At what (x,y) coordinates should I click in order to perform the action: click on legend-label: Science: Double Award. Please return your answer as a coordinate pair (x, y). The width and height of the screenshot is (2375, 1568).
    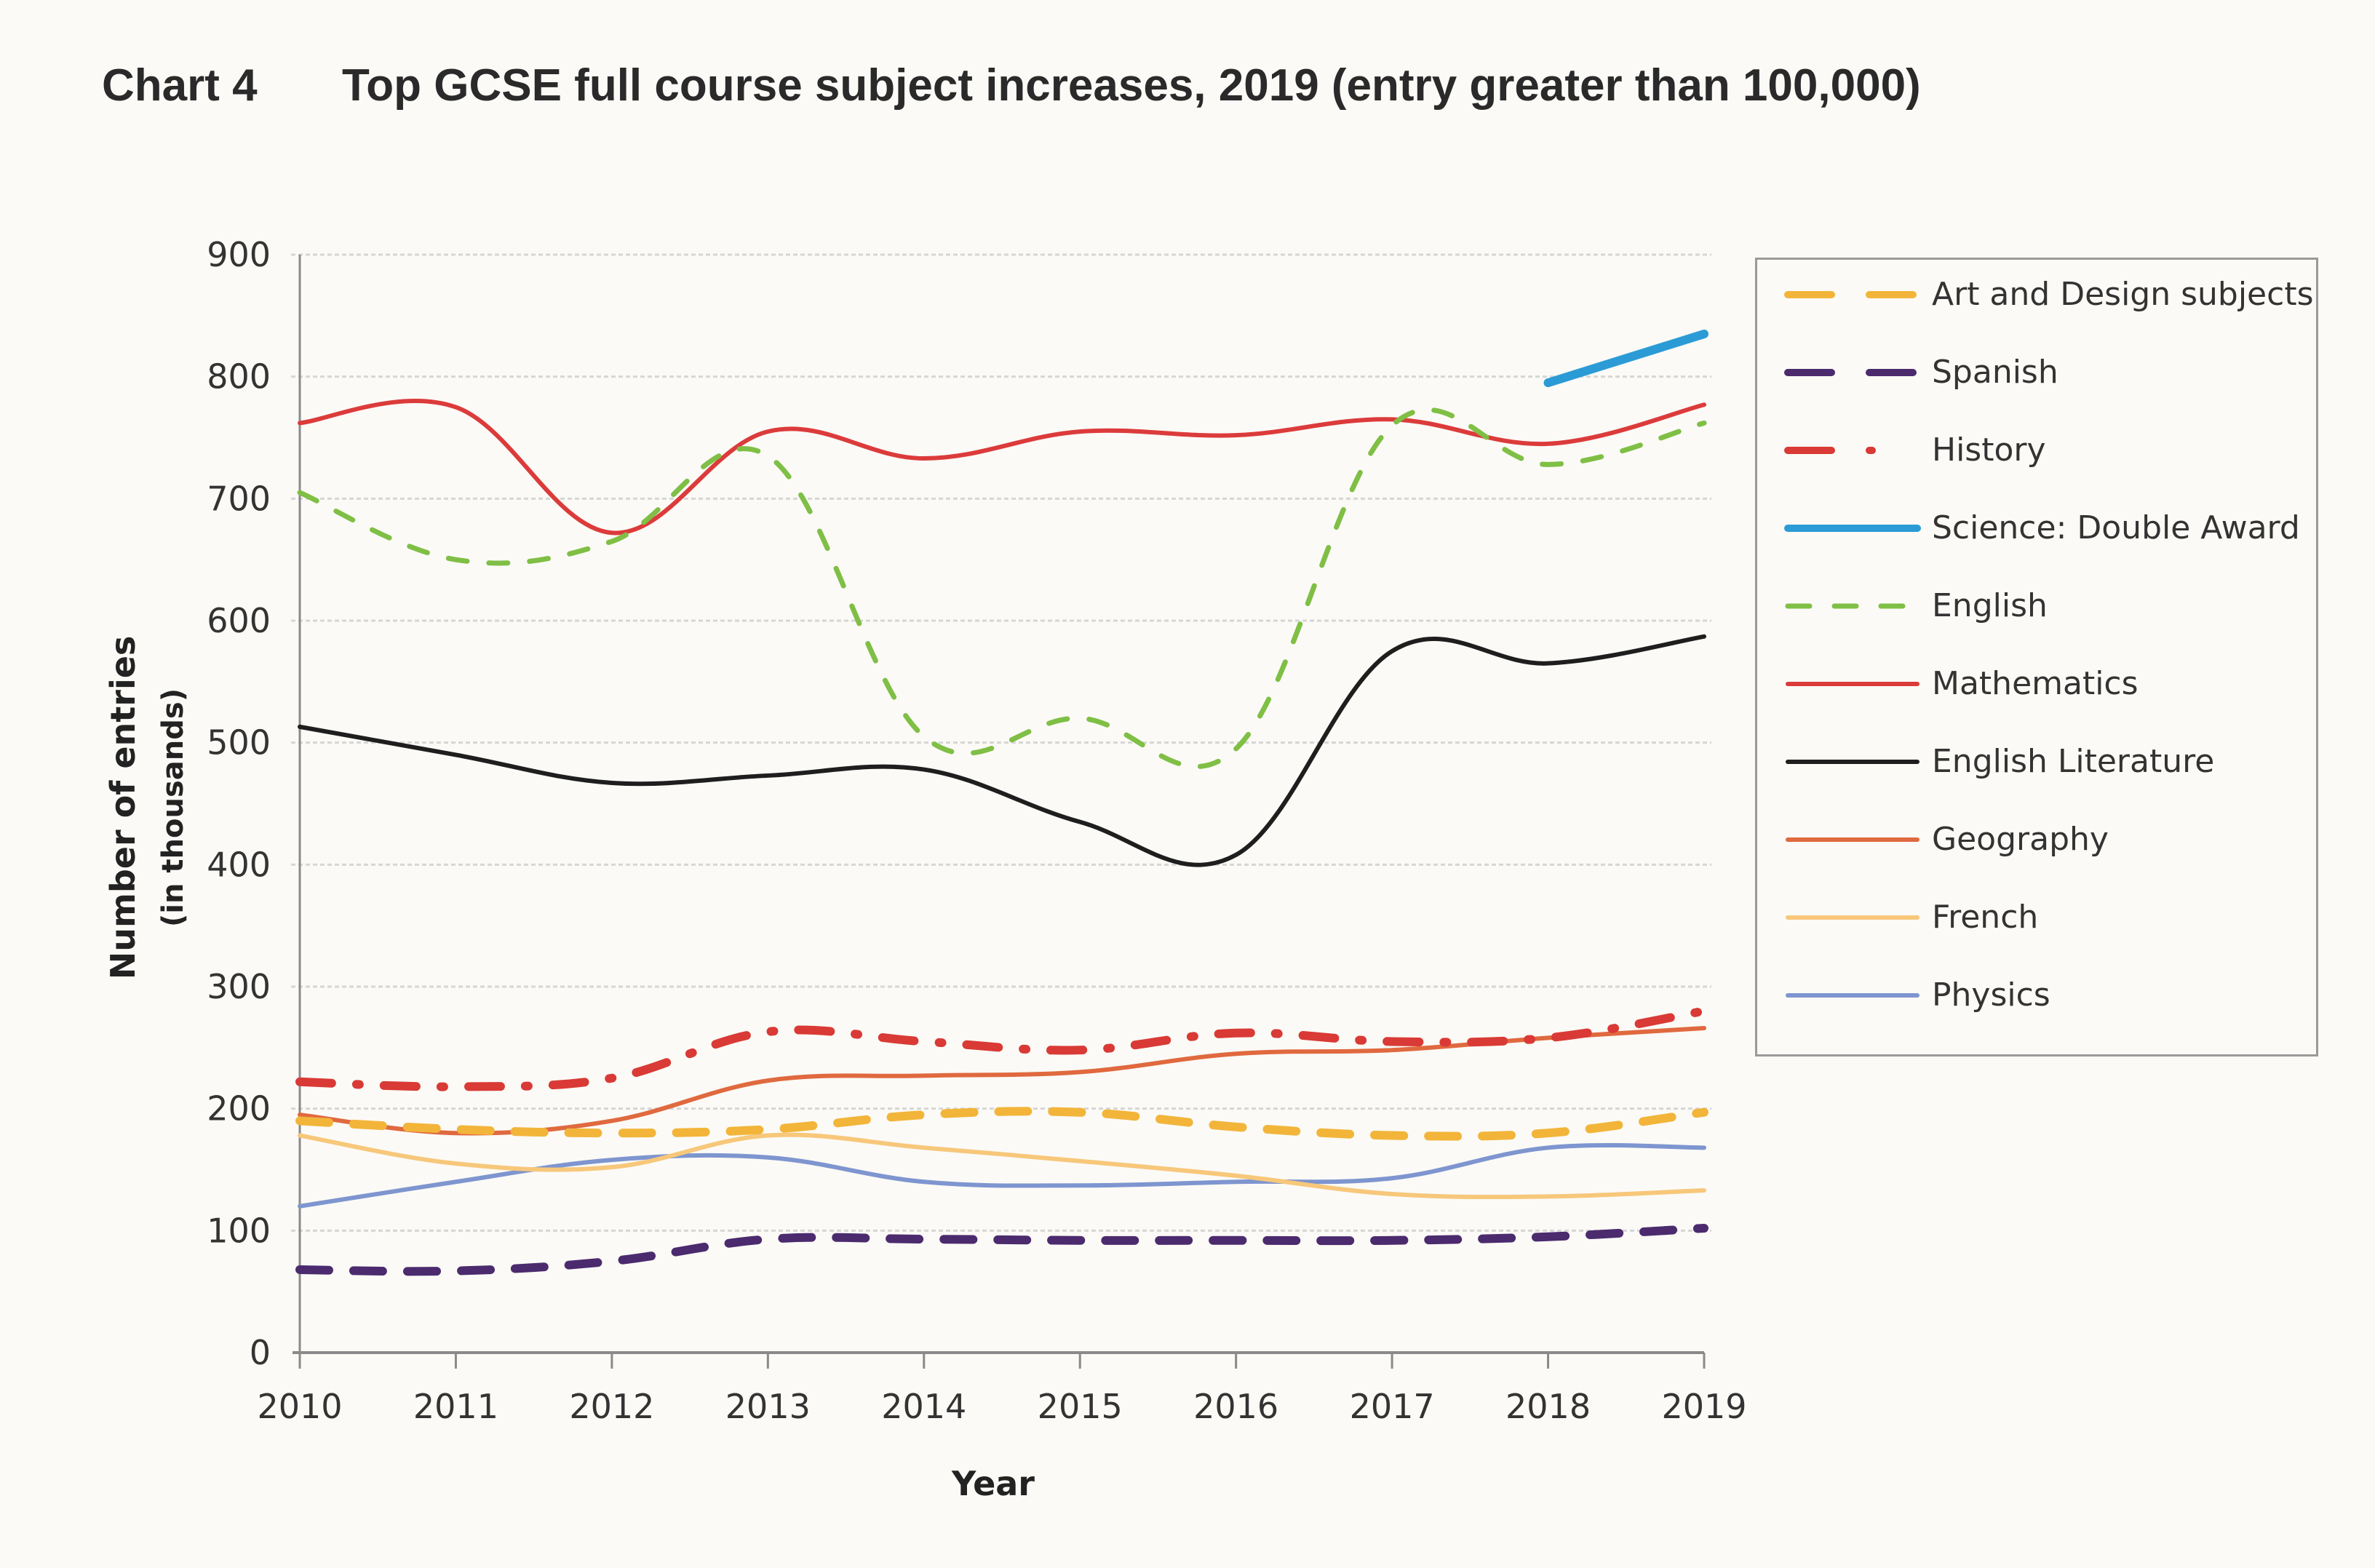
    Looking at the image, I should click on (2116, 527).